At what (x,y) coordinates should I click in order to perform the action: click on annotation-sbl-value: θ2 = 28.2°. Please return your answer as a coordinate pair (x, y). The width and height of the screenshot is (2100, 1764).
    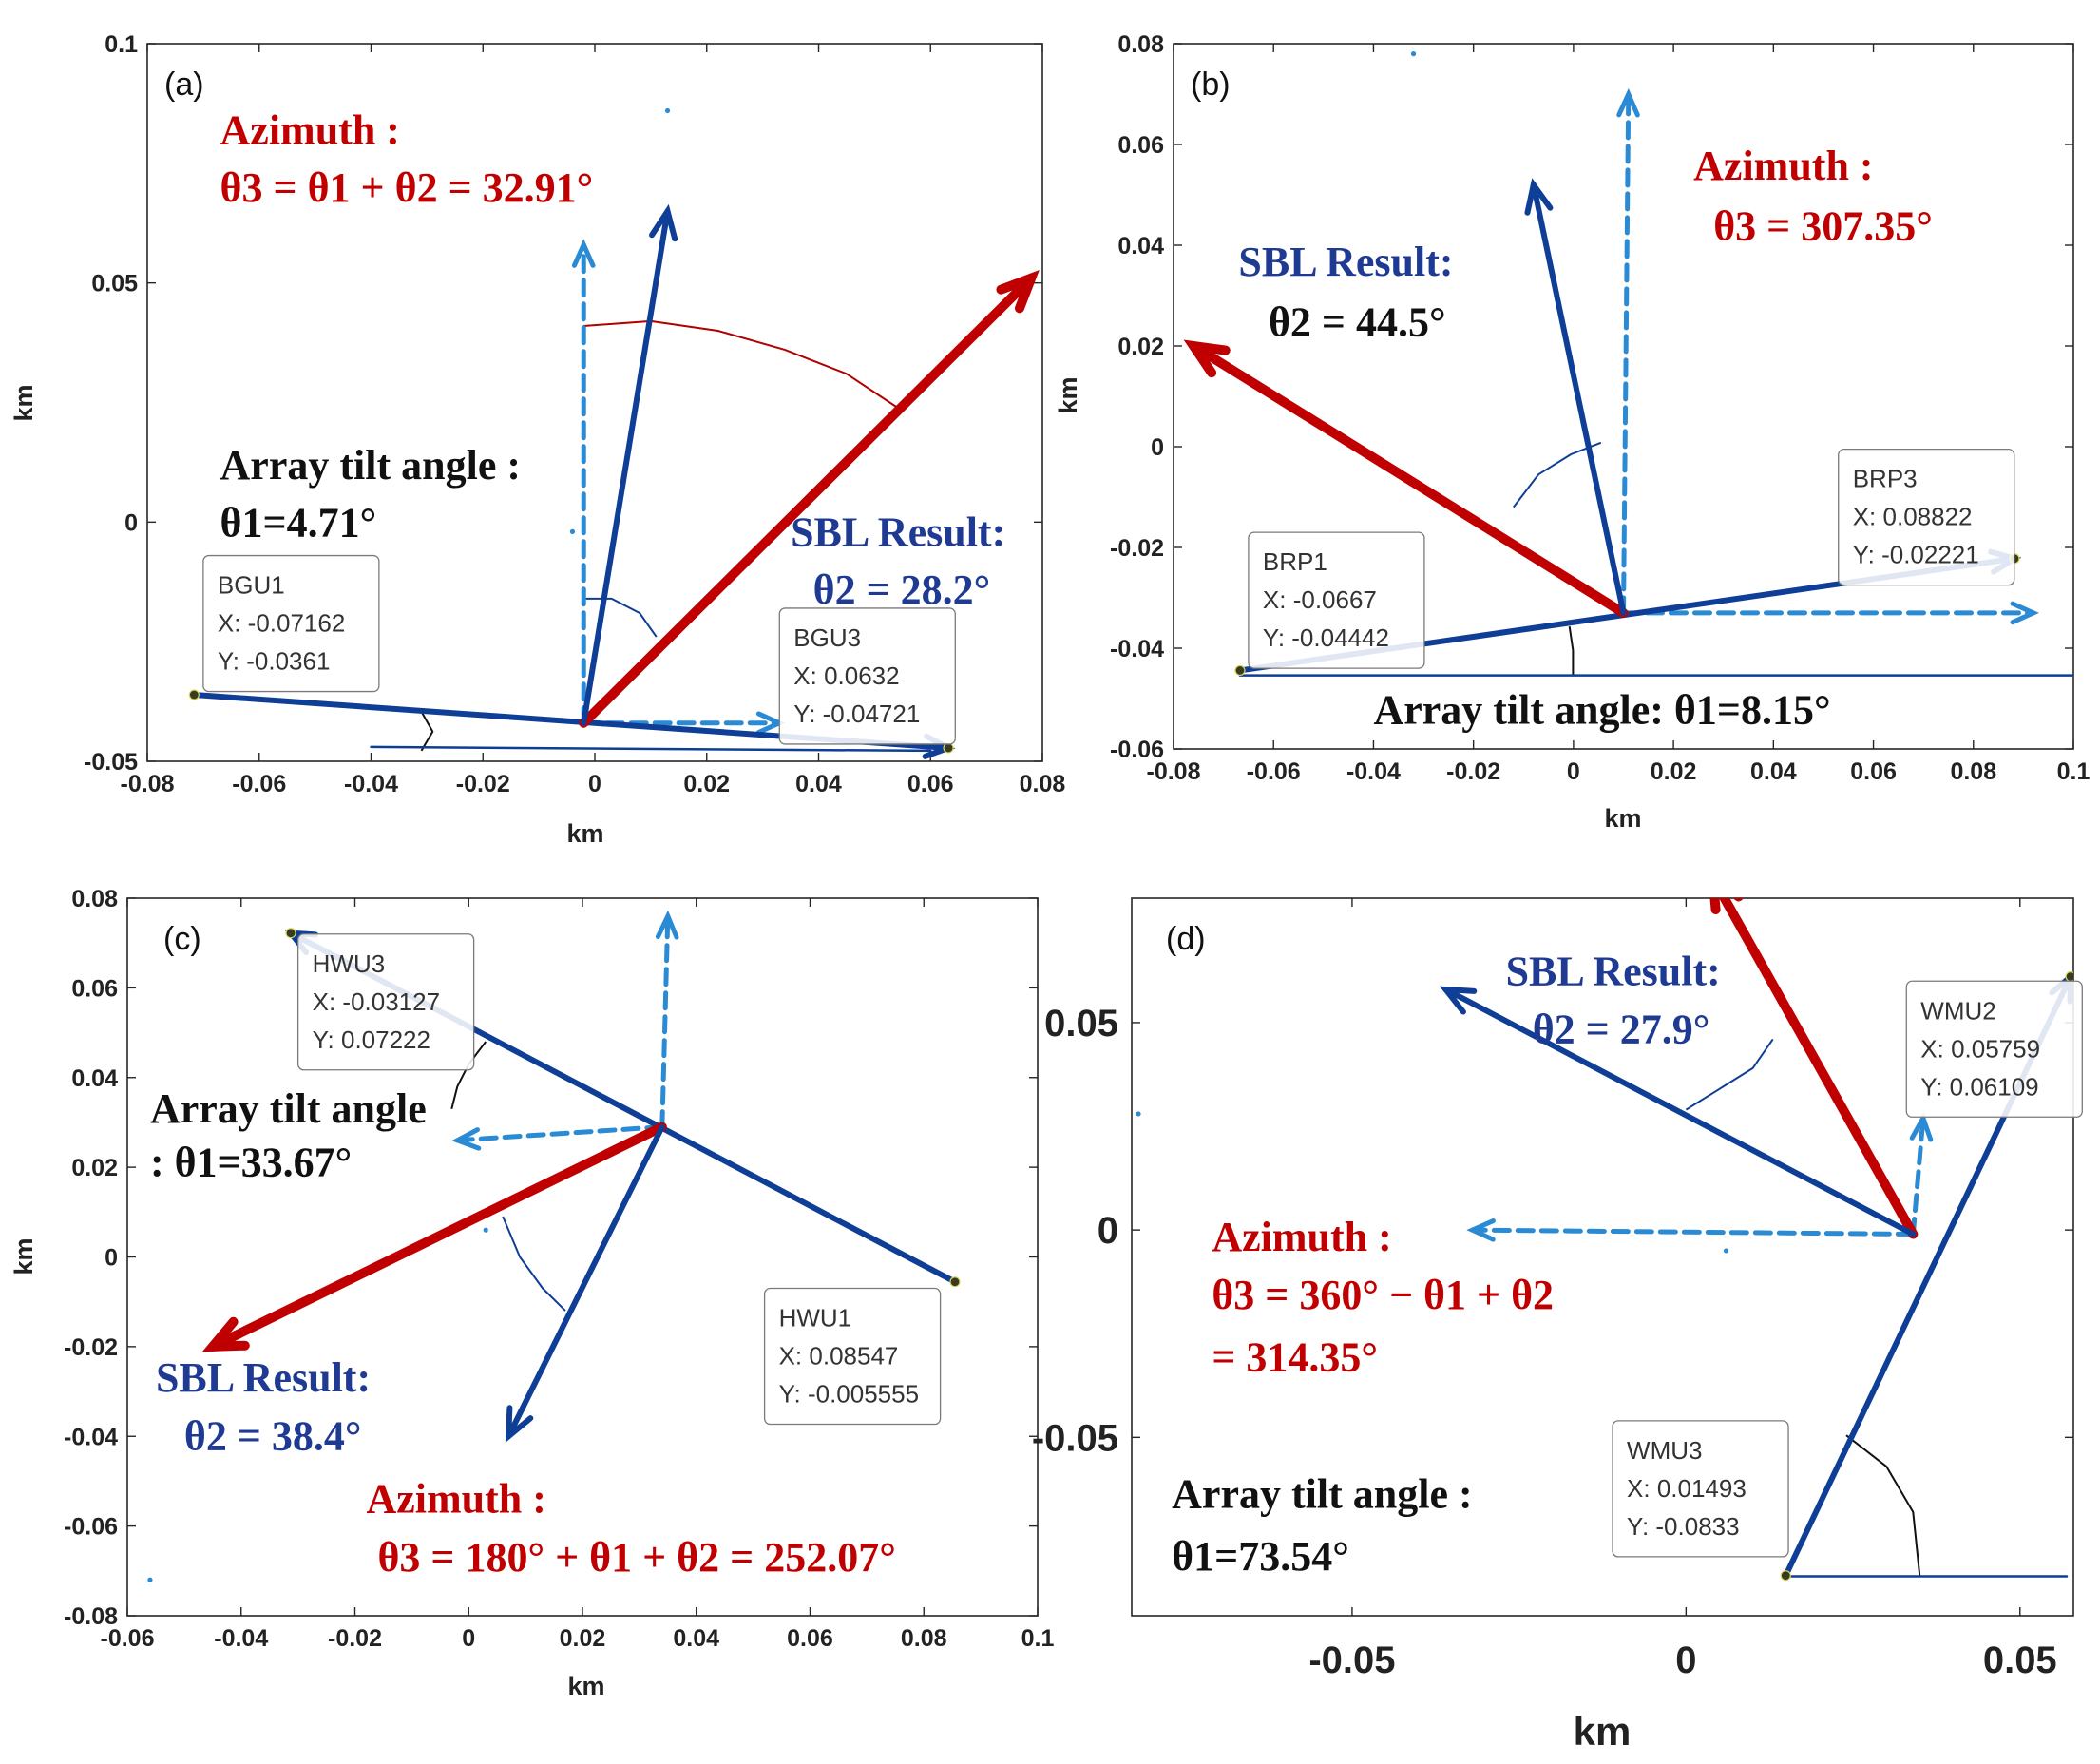
    Looking at the image, I should click on (902, 589).